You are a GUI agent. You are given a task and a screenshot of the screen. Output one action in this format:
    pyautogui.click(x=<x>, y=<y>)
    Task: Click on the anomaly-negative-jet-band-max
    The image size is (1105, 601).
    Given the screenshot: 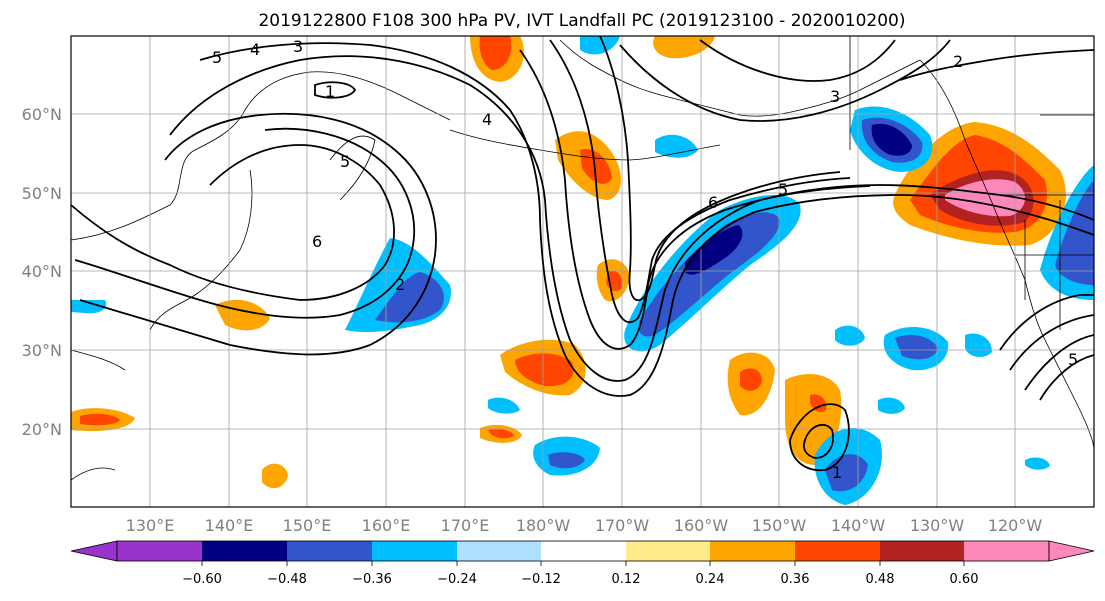 What is the action you would take?
    pyautogui.click(x=714, y=250)
    